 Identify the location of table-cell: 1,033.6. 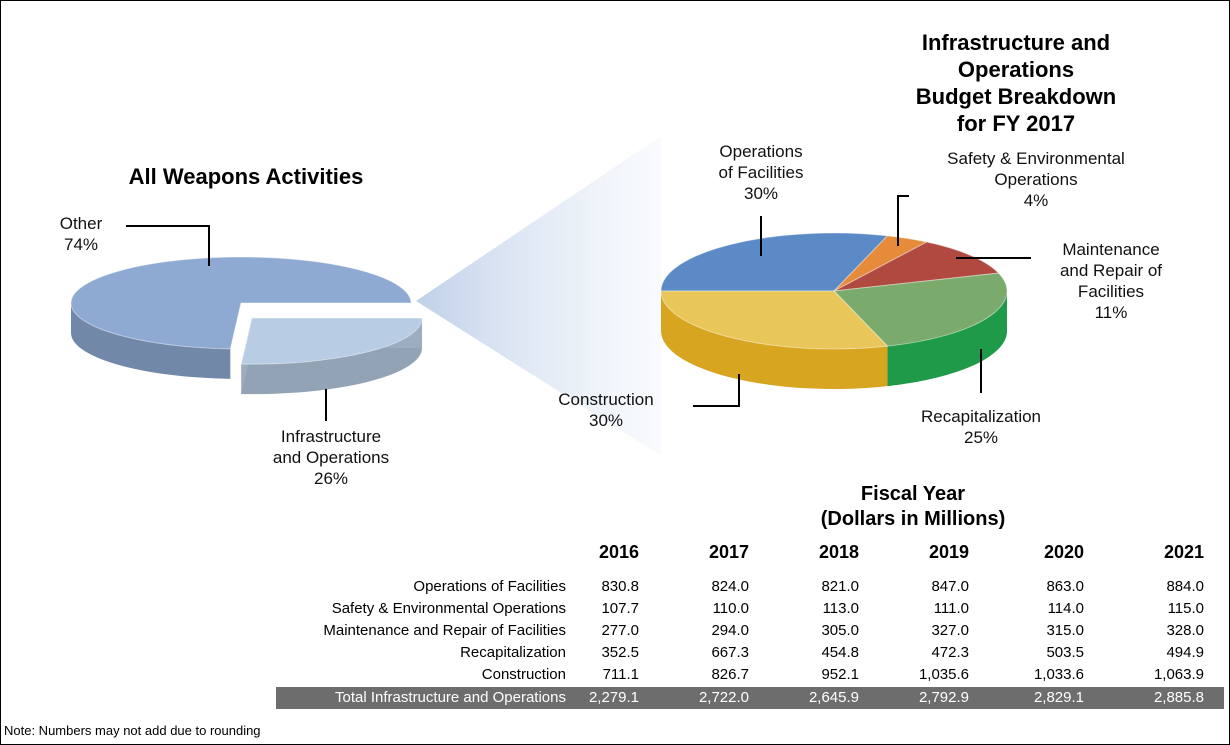
(1058, 674).